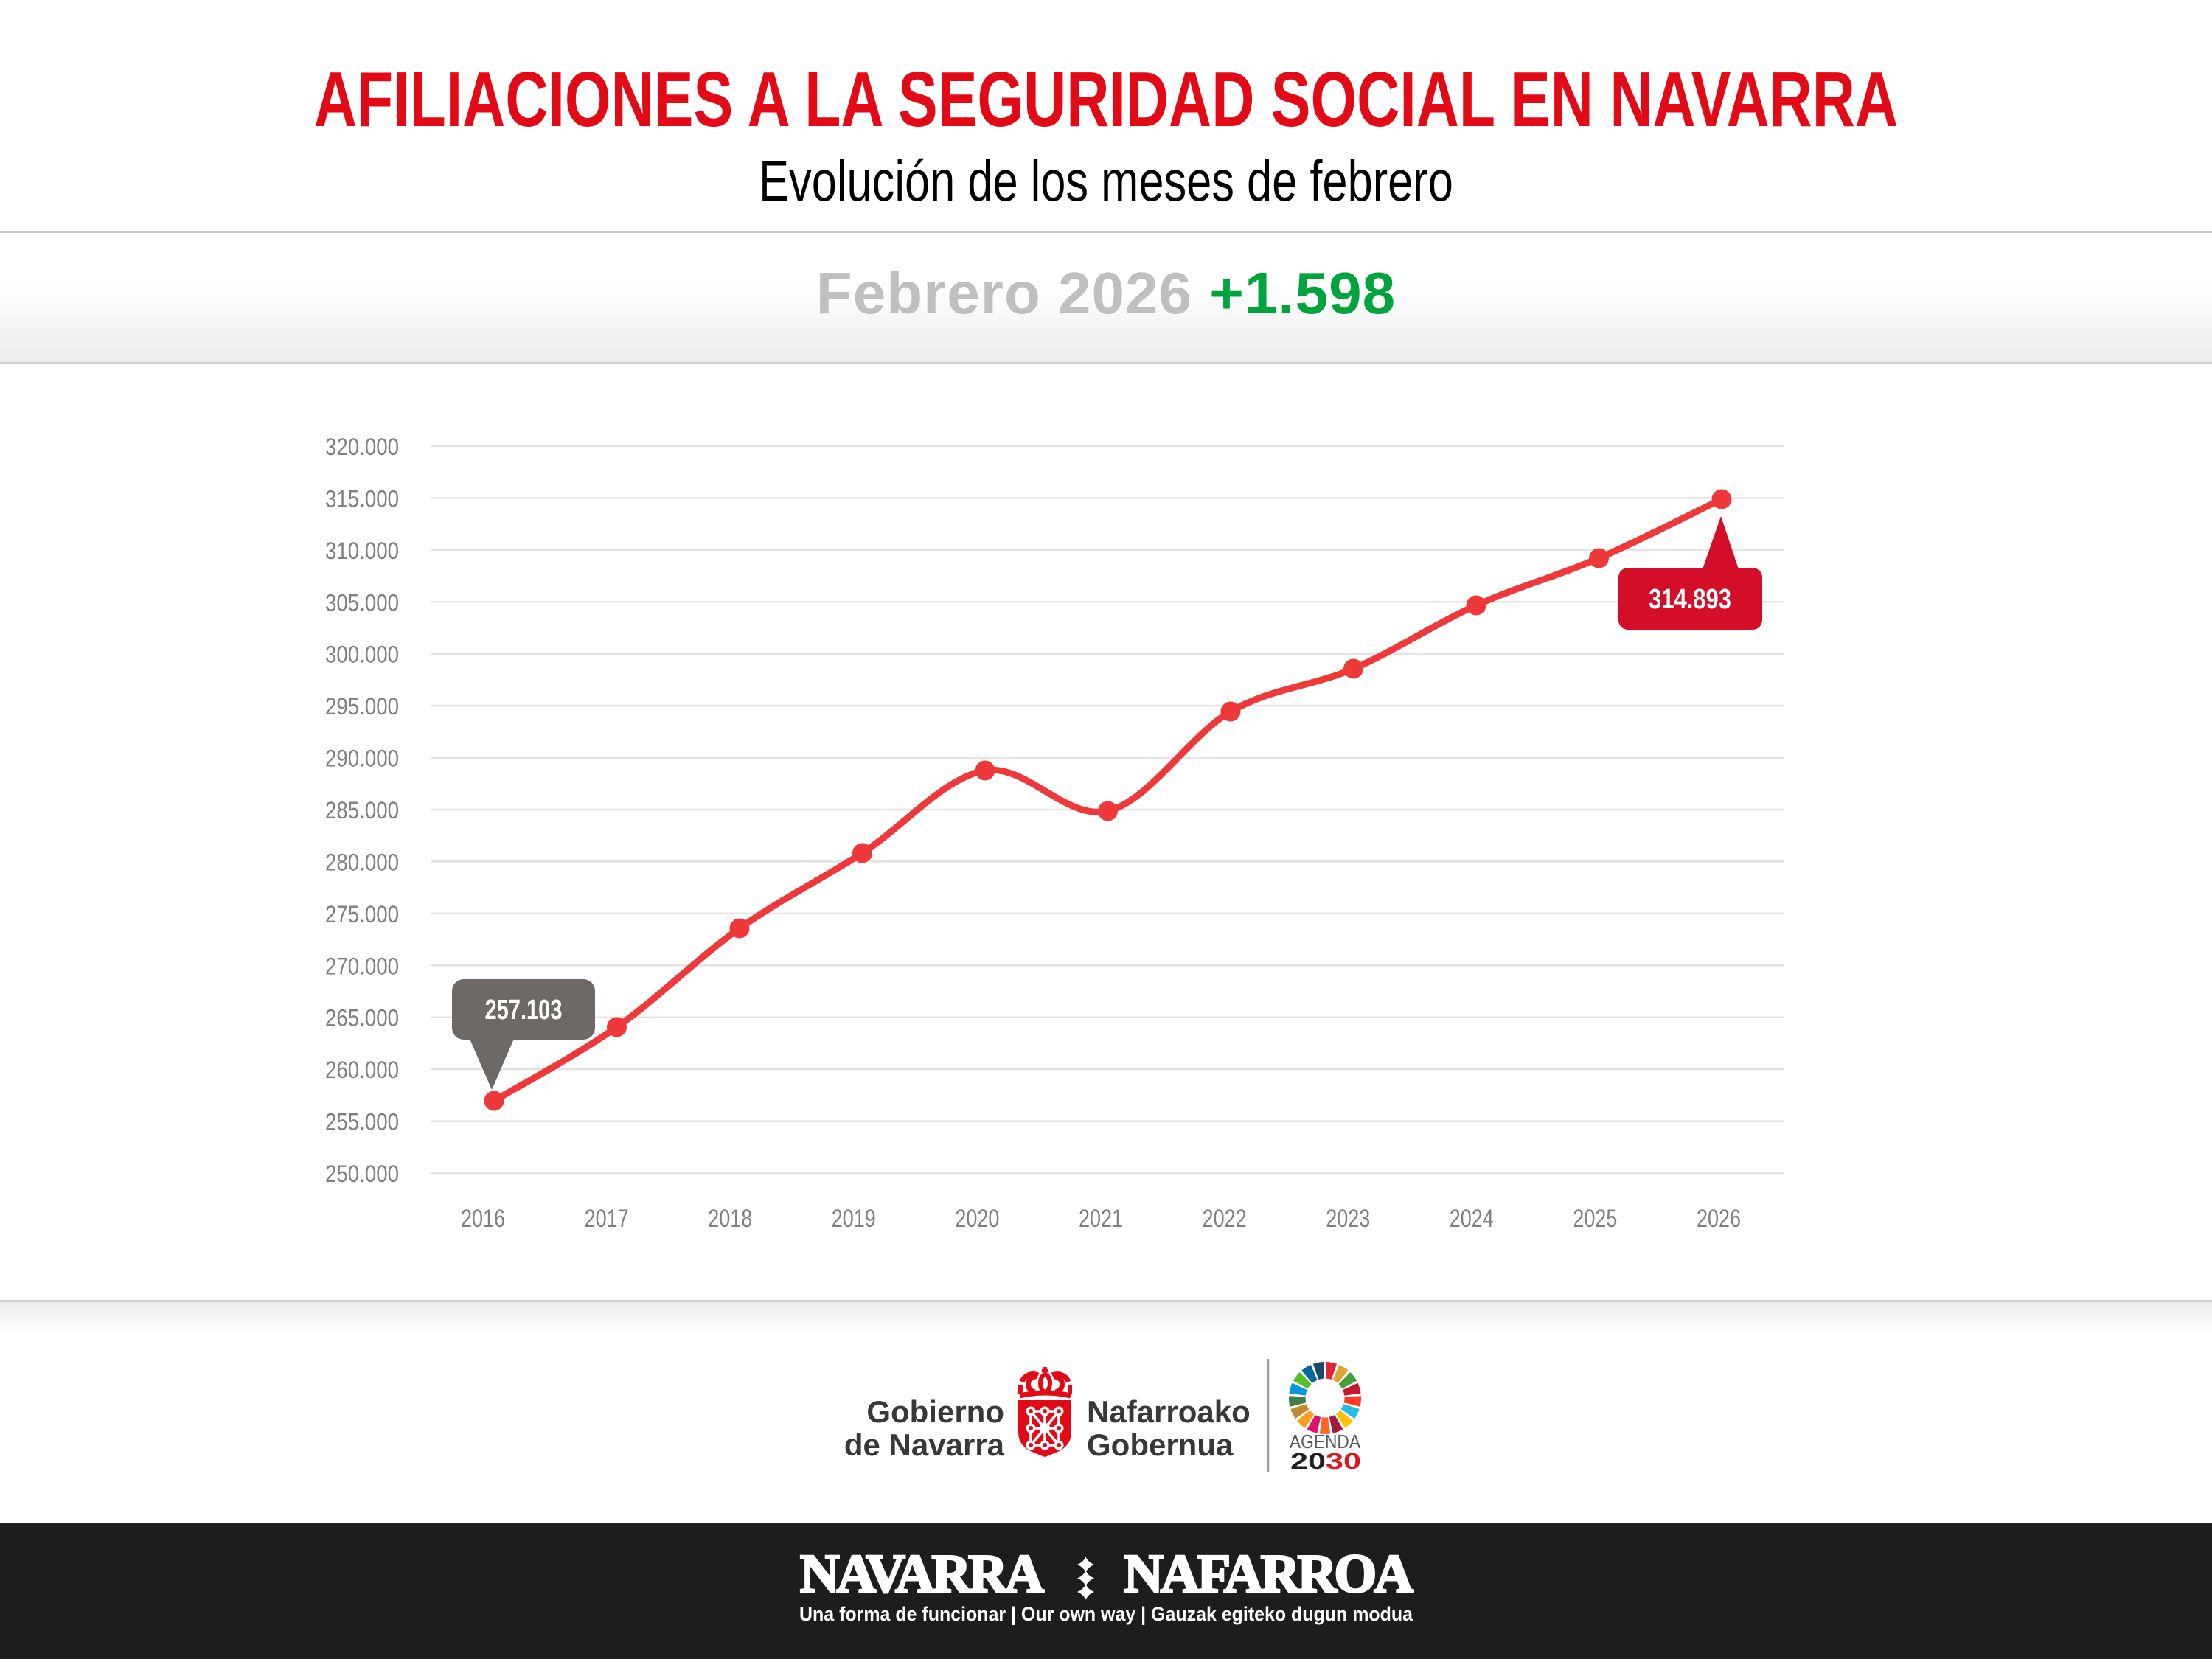 The width and height of the screenshot is (2212, 1659). I want to click on svg-text: 2019, so click(854, 1219).